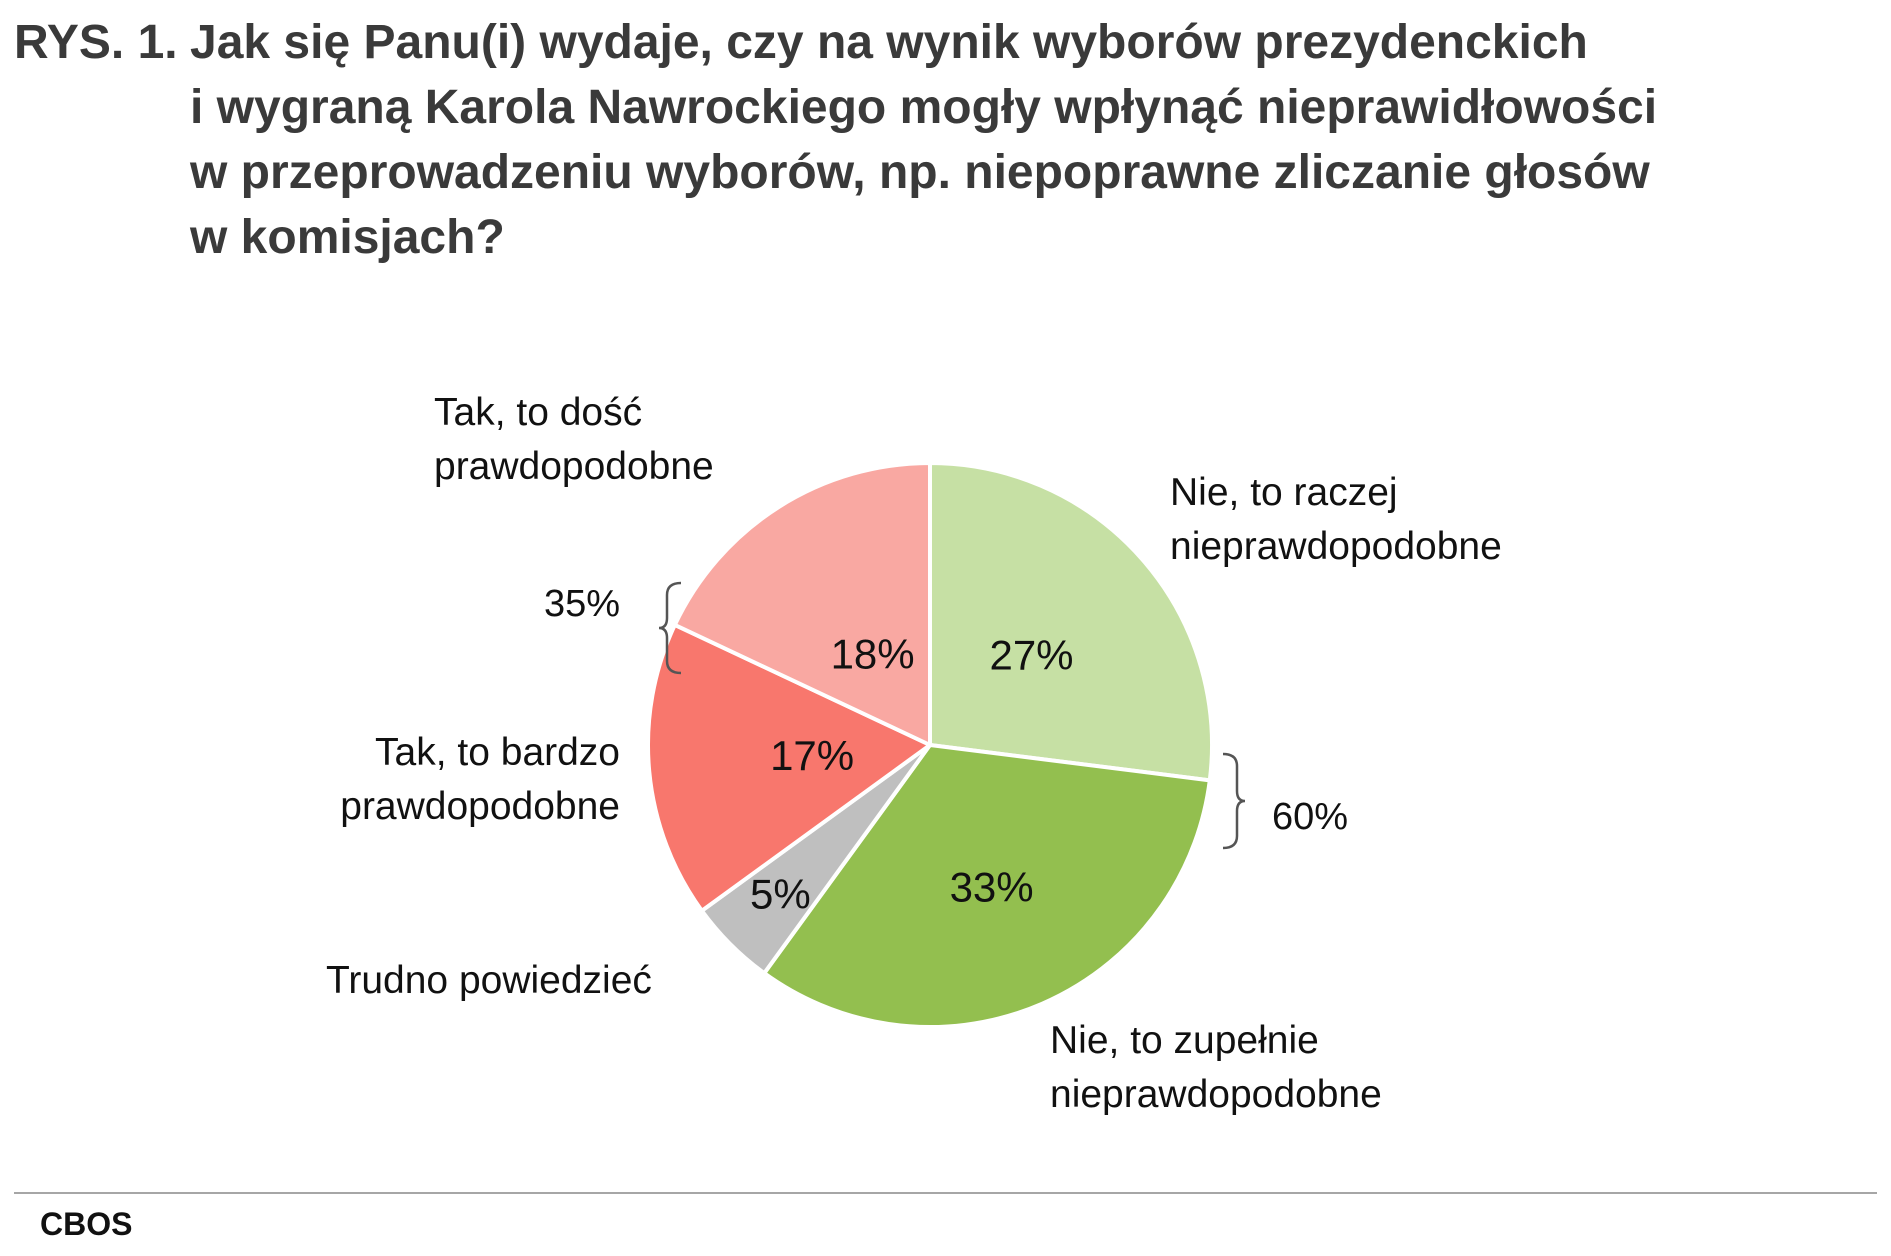 The height and width of the screenshot is (1256, 1891). I want to click on category-label-nie-to-raczej-nieprawdopodobne: Nie, to raczej nieprawdopodobne, so click(1336, 519).